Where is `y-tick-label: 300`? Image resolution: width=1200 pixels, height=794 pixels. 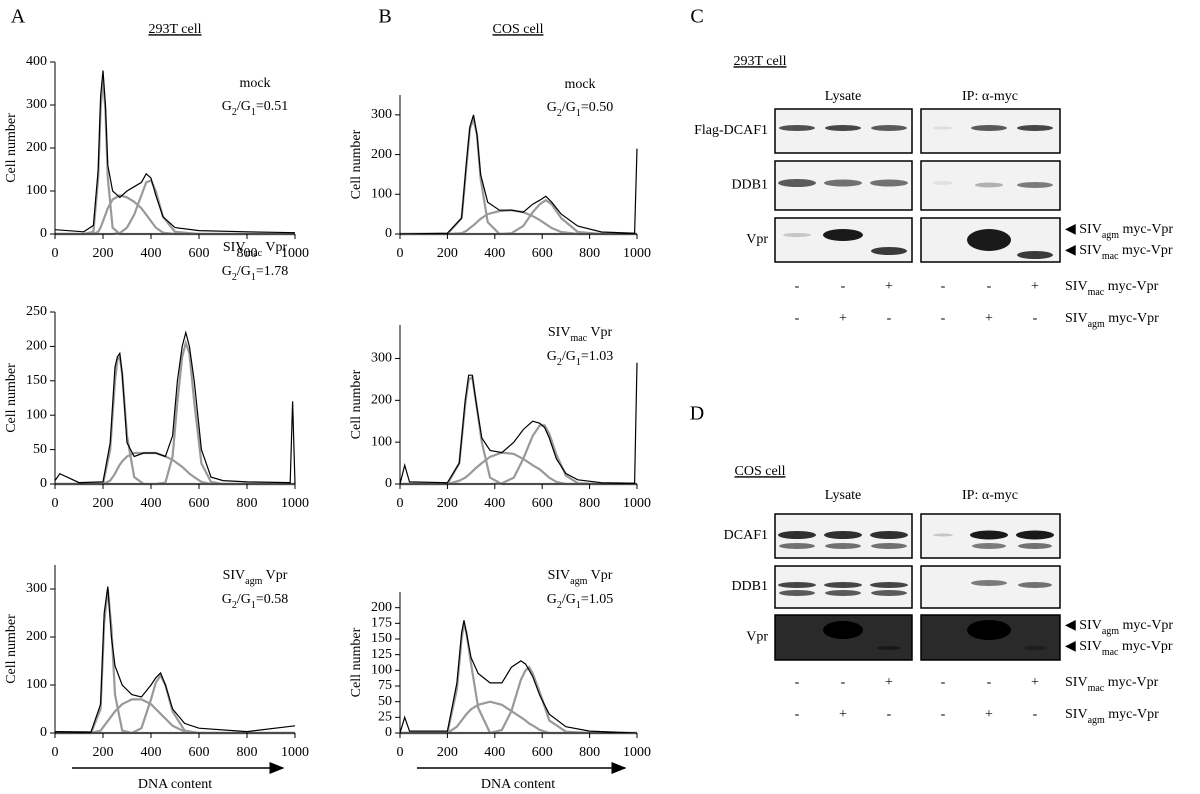
y-tick-label: 300 is located at coordinates (36, 104).